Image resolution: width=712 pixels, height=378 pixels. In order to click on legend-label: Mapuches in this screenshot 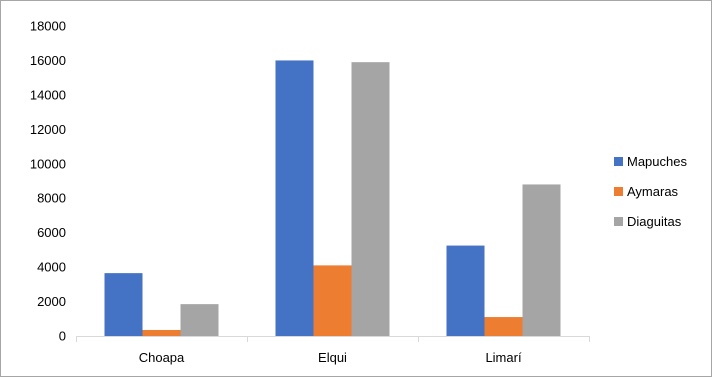, I will do `click(657, 161)`.